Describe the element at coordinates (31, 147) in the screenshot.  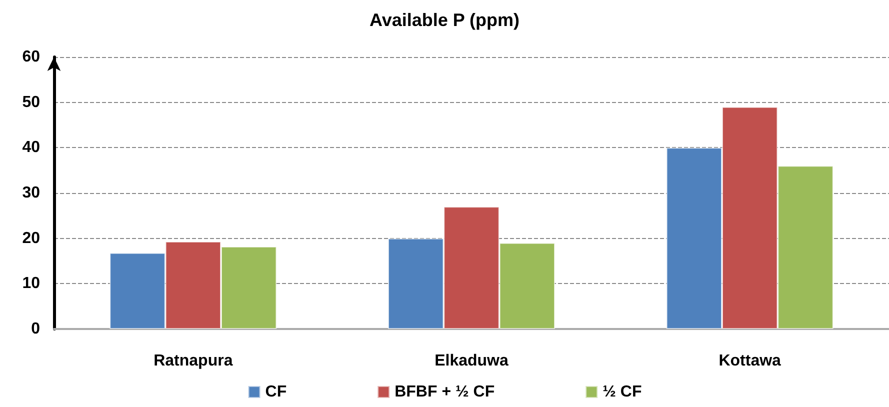
I see `y-tick-label: 40` at that location.